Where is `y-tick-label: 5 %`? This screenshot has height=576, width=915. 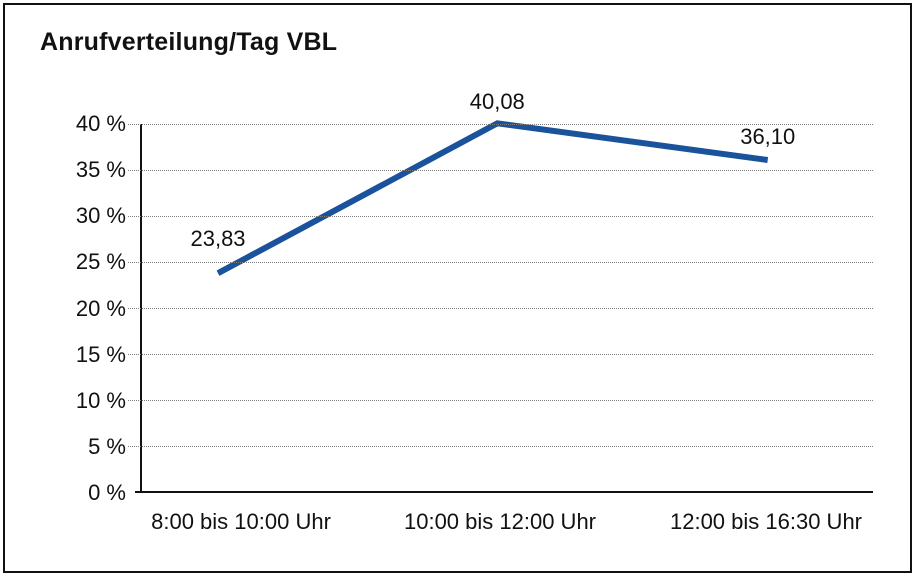 y-tick-label: 5 % is located at coordinates (107, 446).